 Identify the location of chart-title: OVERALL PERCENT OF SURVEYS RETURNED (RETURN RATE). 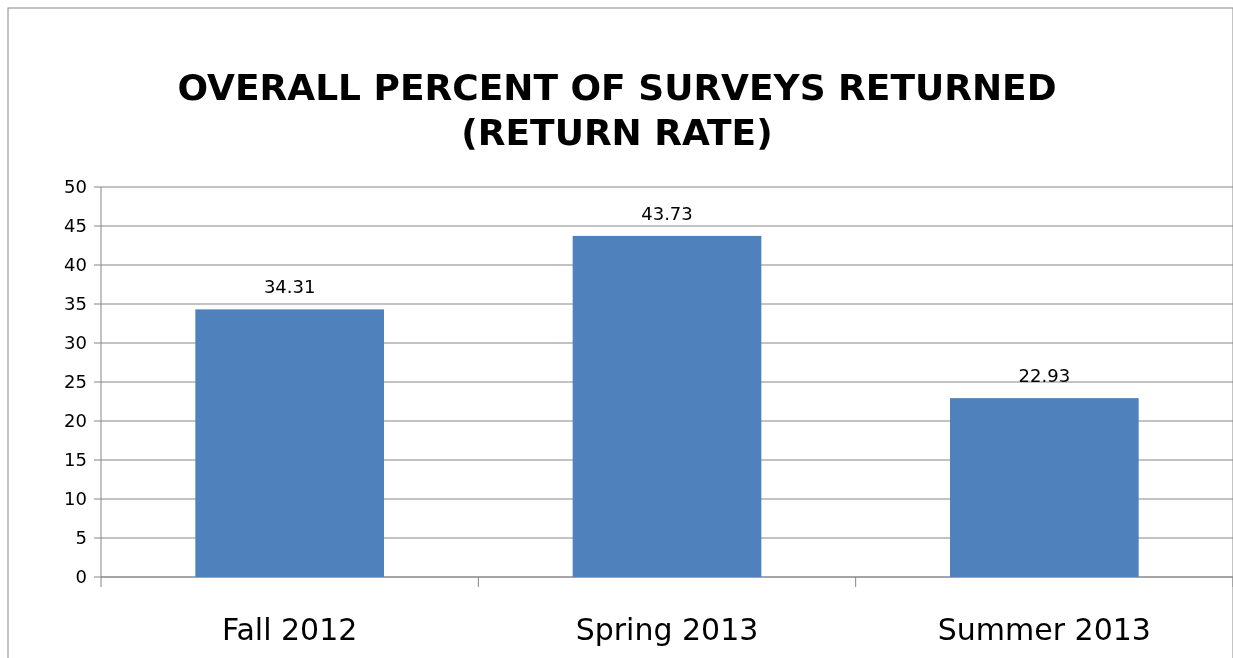
(617, 110).